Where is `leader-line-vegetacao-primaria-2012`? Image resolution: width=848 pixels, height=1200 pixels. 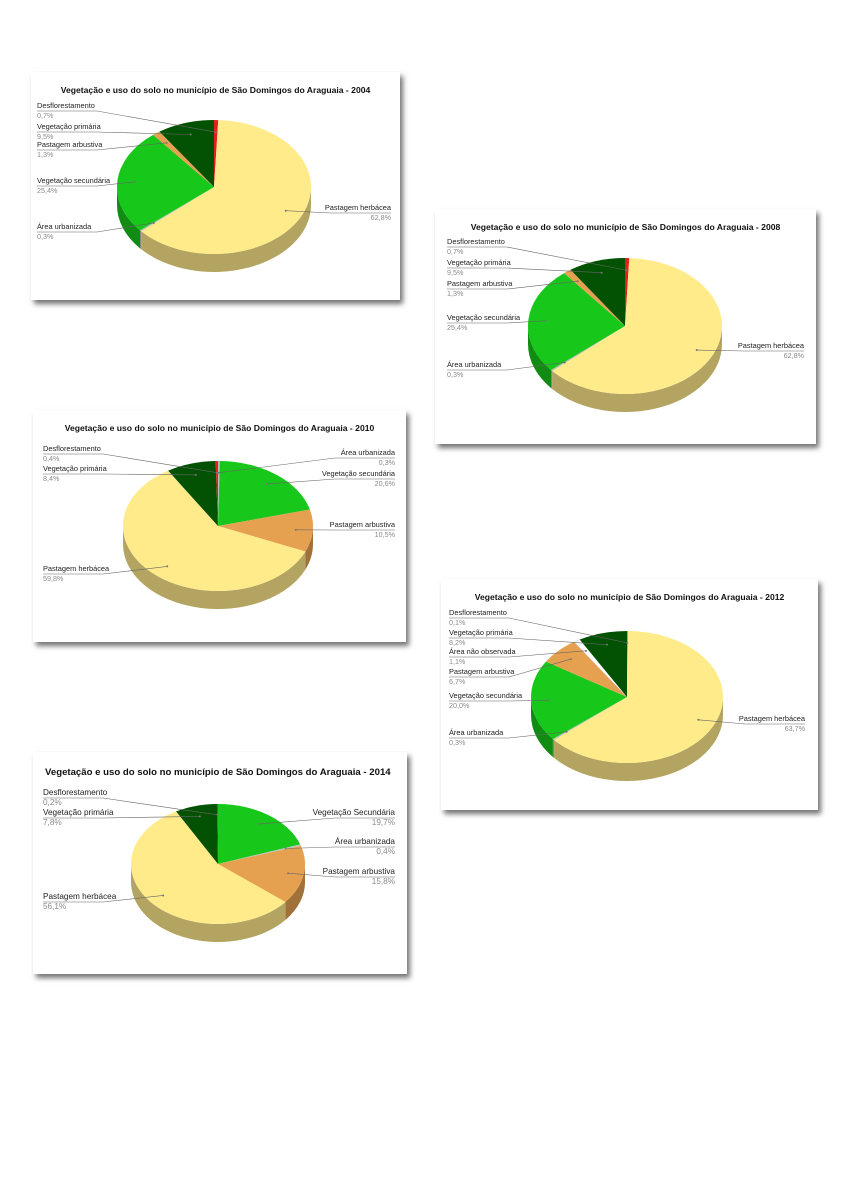
leader-line-vegetacao-primaria-2012 is located at coordinates (528, 641).